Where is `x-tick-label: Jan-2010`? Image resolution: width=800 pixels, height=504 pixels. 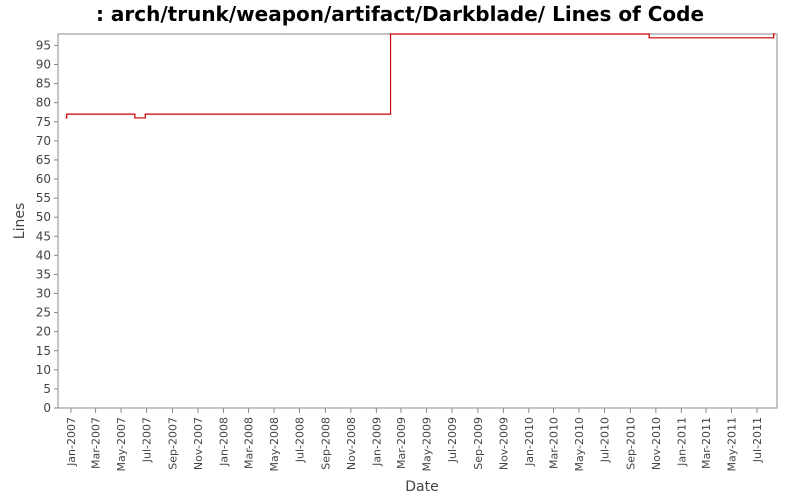 x-tick-label: Jan-2010 is located at coordinates (529, 442).